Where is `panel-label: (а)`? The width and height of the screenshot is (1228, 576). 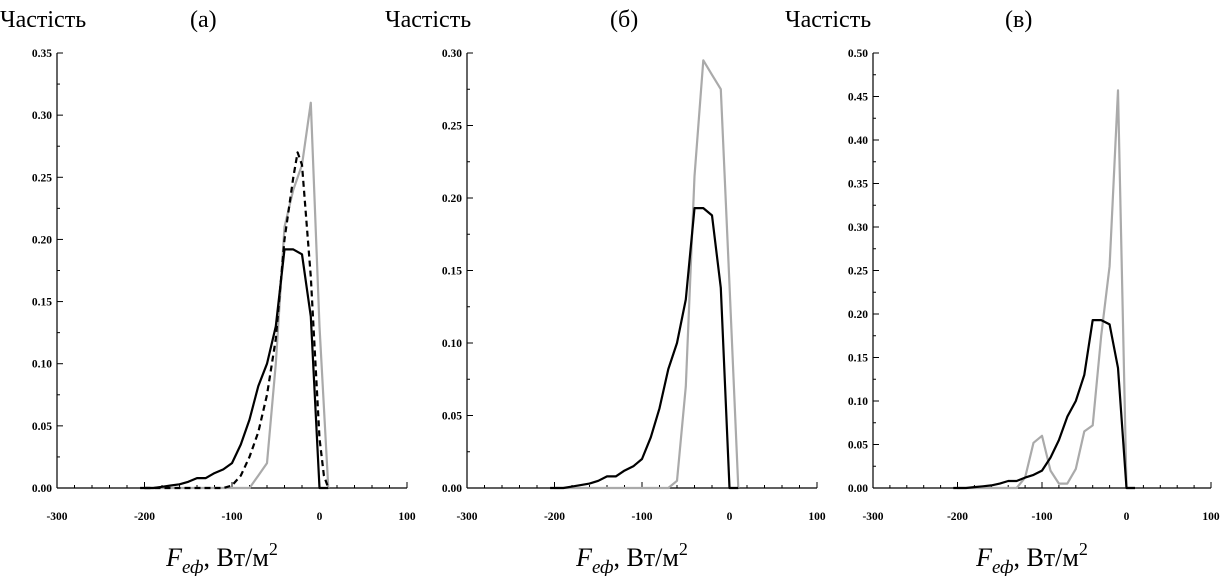
panel-label: (а) is located at coordinates (203, 20).